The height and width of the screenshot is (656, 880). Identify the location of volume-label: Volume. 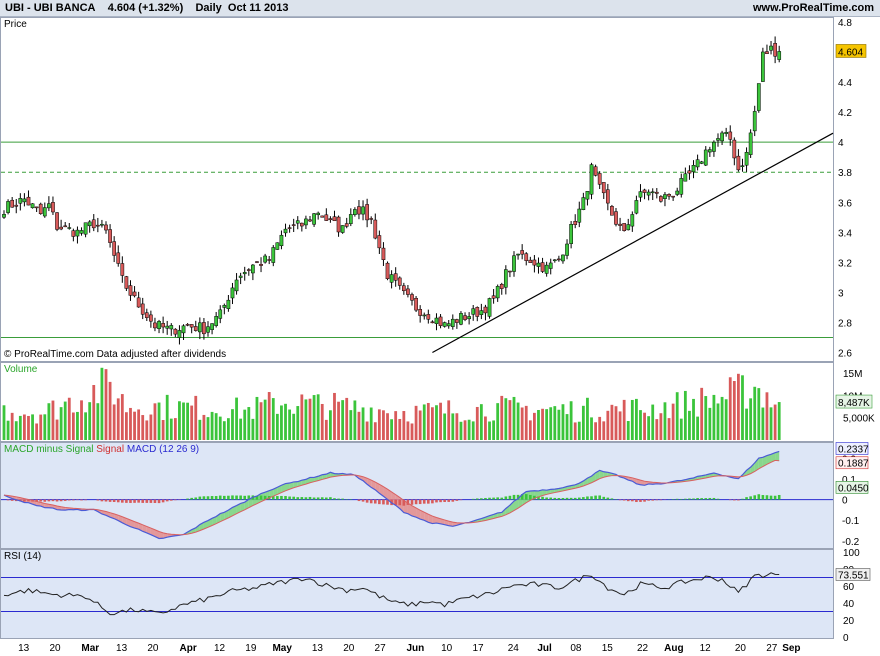
(21, 369).